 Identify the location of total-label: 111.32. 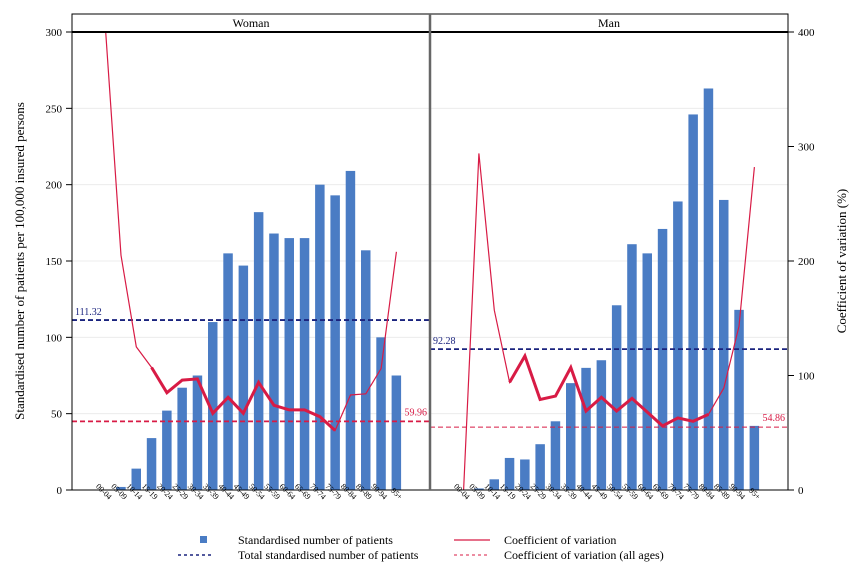
(88, 312).